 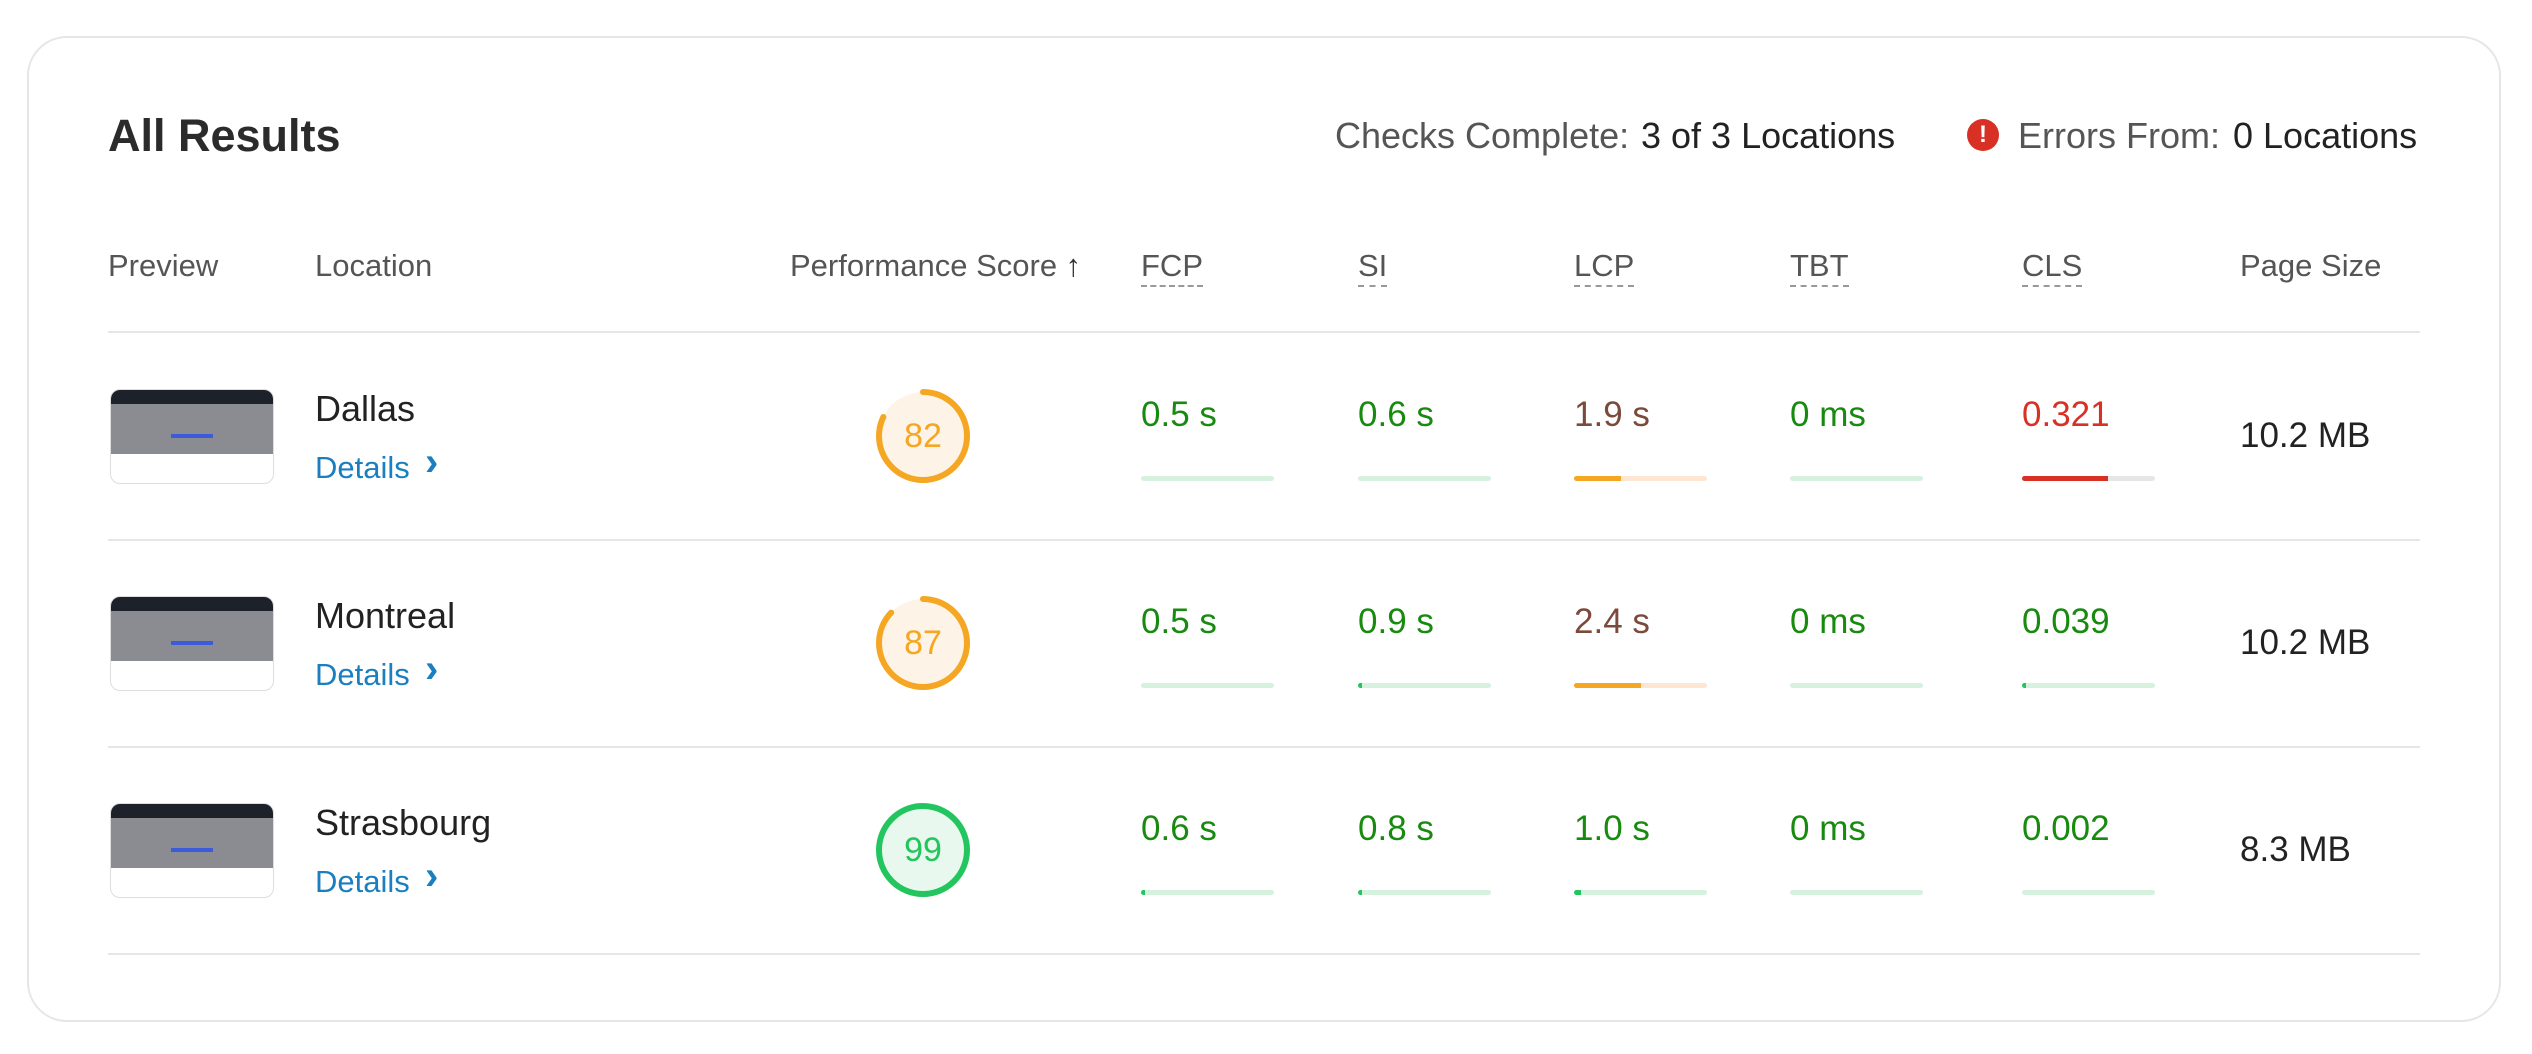 I want to click on column-header: Page Size, so click(x=2310, y=266).